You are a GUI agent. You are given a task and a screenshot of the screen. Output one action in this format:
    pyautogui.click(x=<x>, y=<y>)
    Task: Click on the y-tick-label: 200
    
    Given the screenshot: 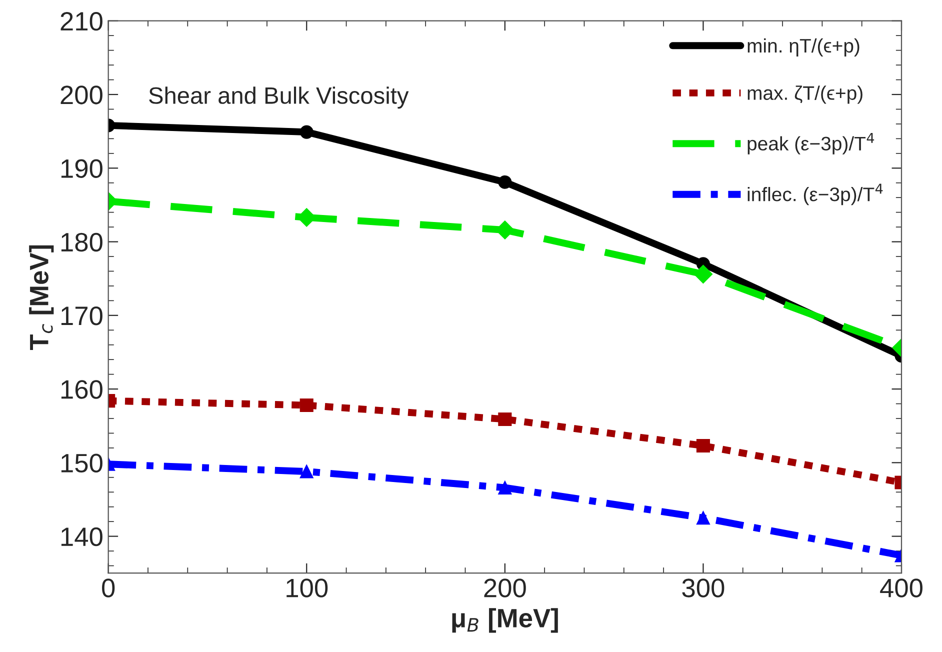 What is the action you would take?
    pyautogui.click(x=81, y=95)
    